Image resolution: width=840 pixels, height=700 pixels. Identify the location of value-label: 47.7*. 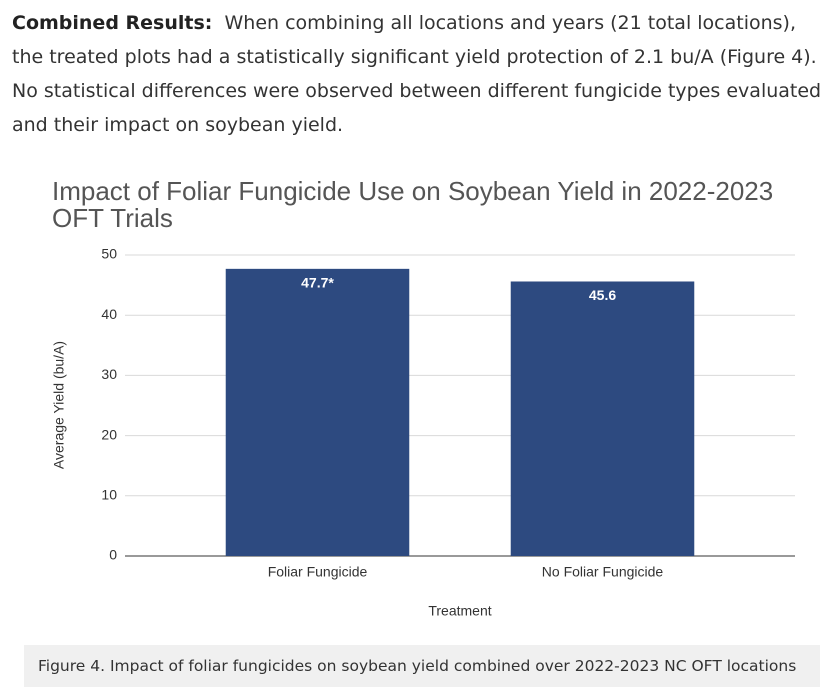
(317, 283).